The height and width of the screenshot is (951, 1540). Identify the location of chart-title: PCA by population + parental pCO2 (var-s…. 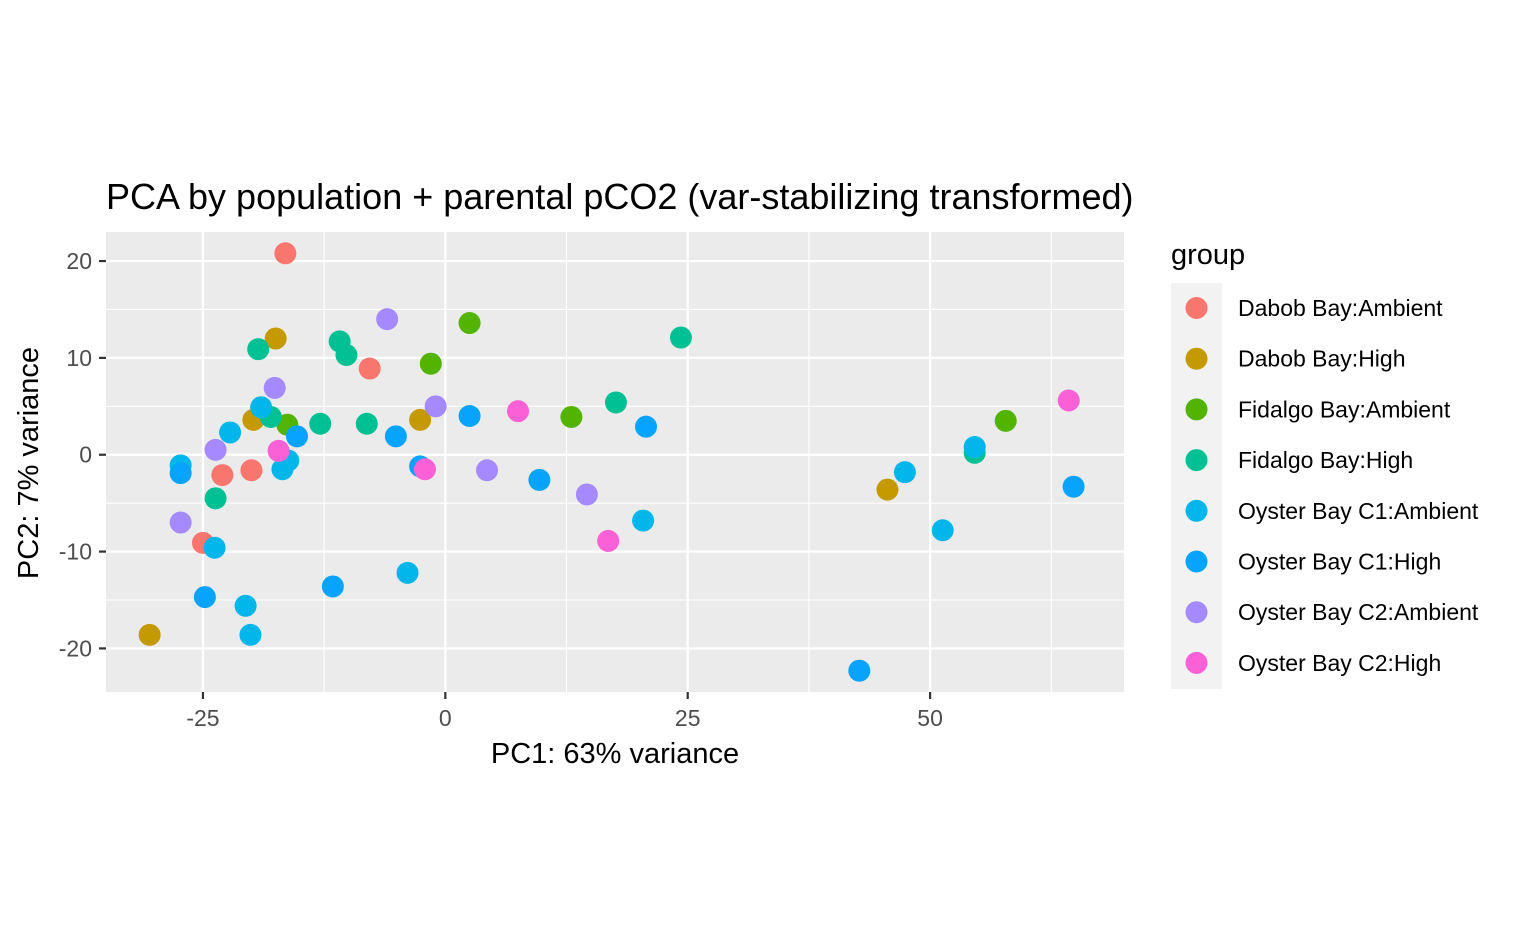
(620, 196).